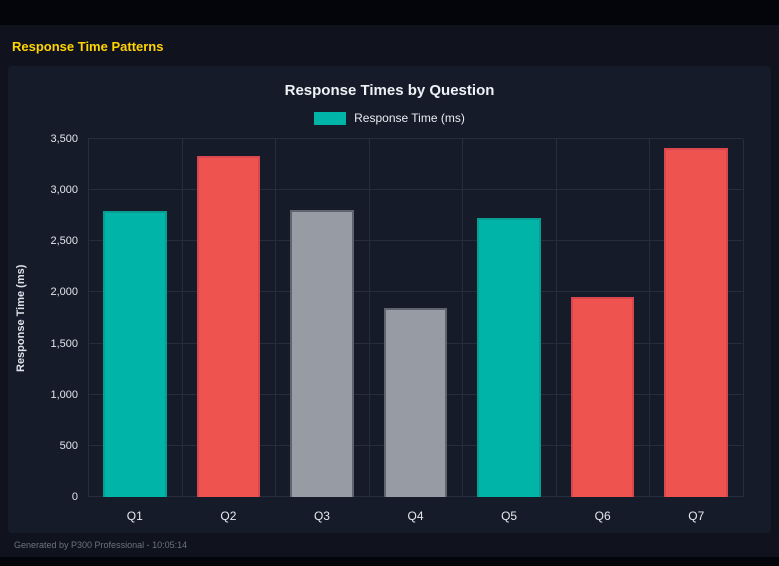 The height and width of the screenshot is (566, 779). I want to click on legend-item-response-time: Response Time (ms), so click(389, 118).